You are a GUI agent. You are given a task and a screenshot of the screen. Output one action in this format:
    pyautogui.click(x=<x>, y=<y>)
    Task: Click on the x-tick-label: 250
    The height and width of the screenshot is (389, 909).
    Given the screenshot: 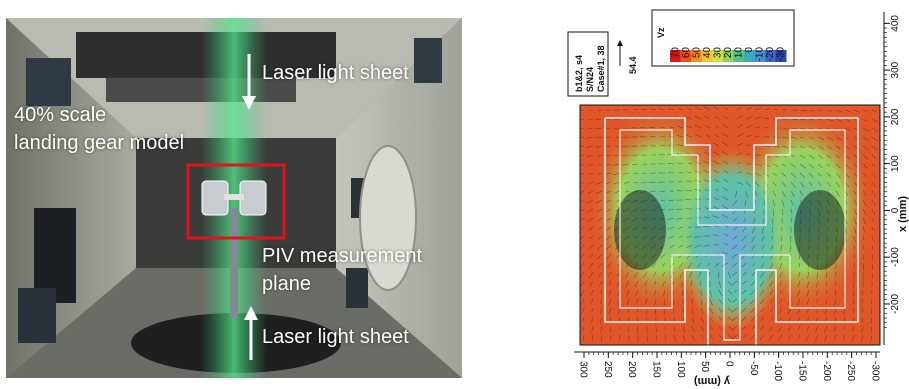 What is the action you would take?
    pyautogui.click(x=607, y=369)
    